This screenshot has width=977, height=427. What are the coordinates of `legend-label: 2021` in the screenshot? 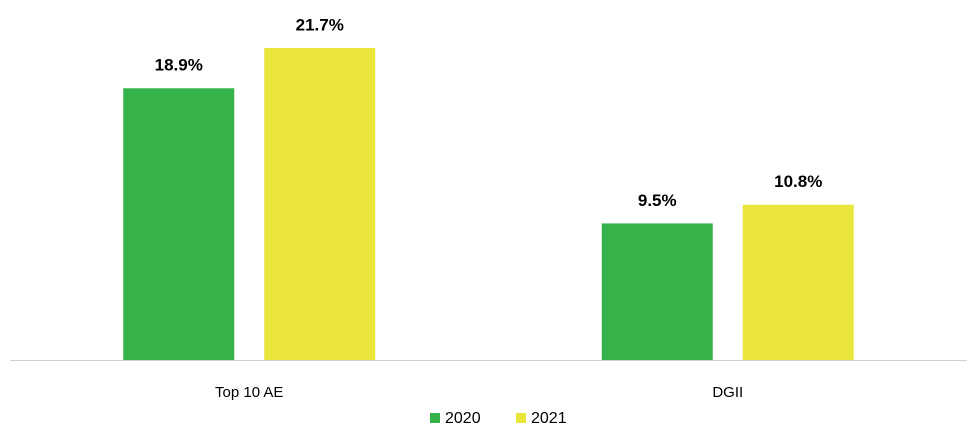 It's located at (549, 418).